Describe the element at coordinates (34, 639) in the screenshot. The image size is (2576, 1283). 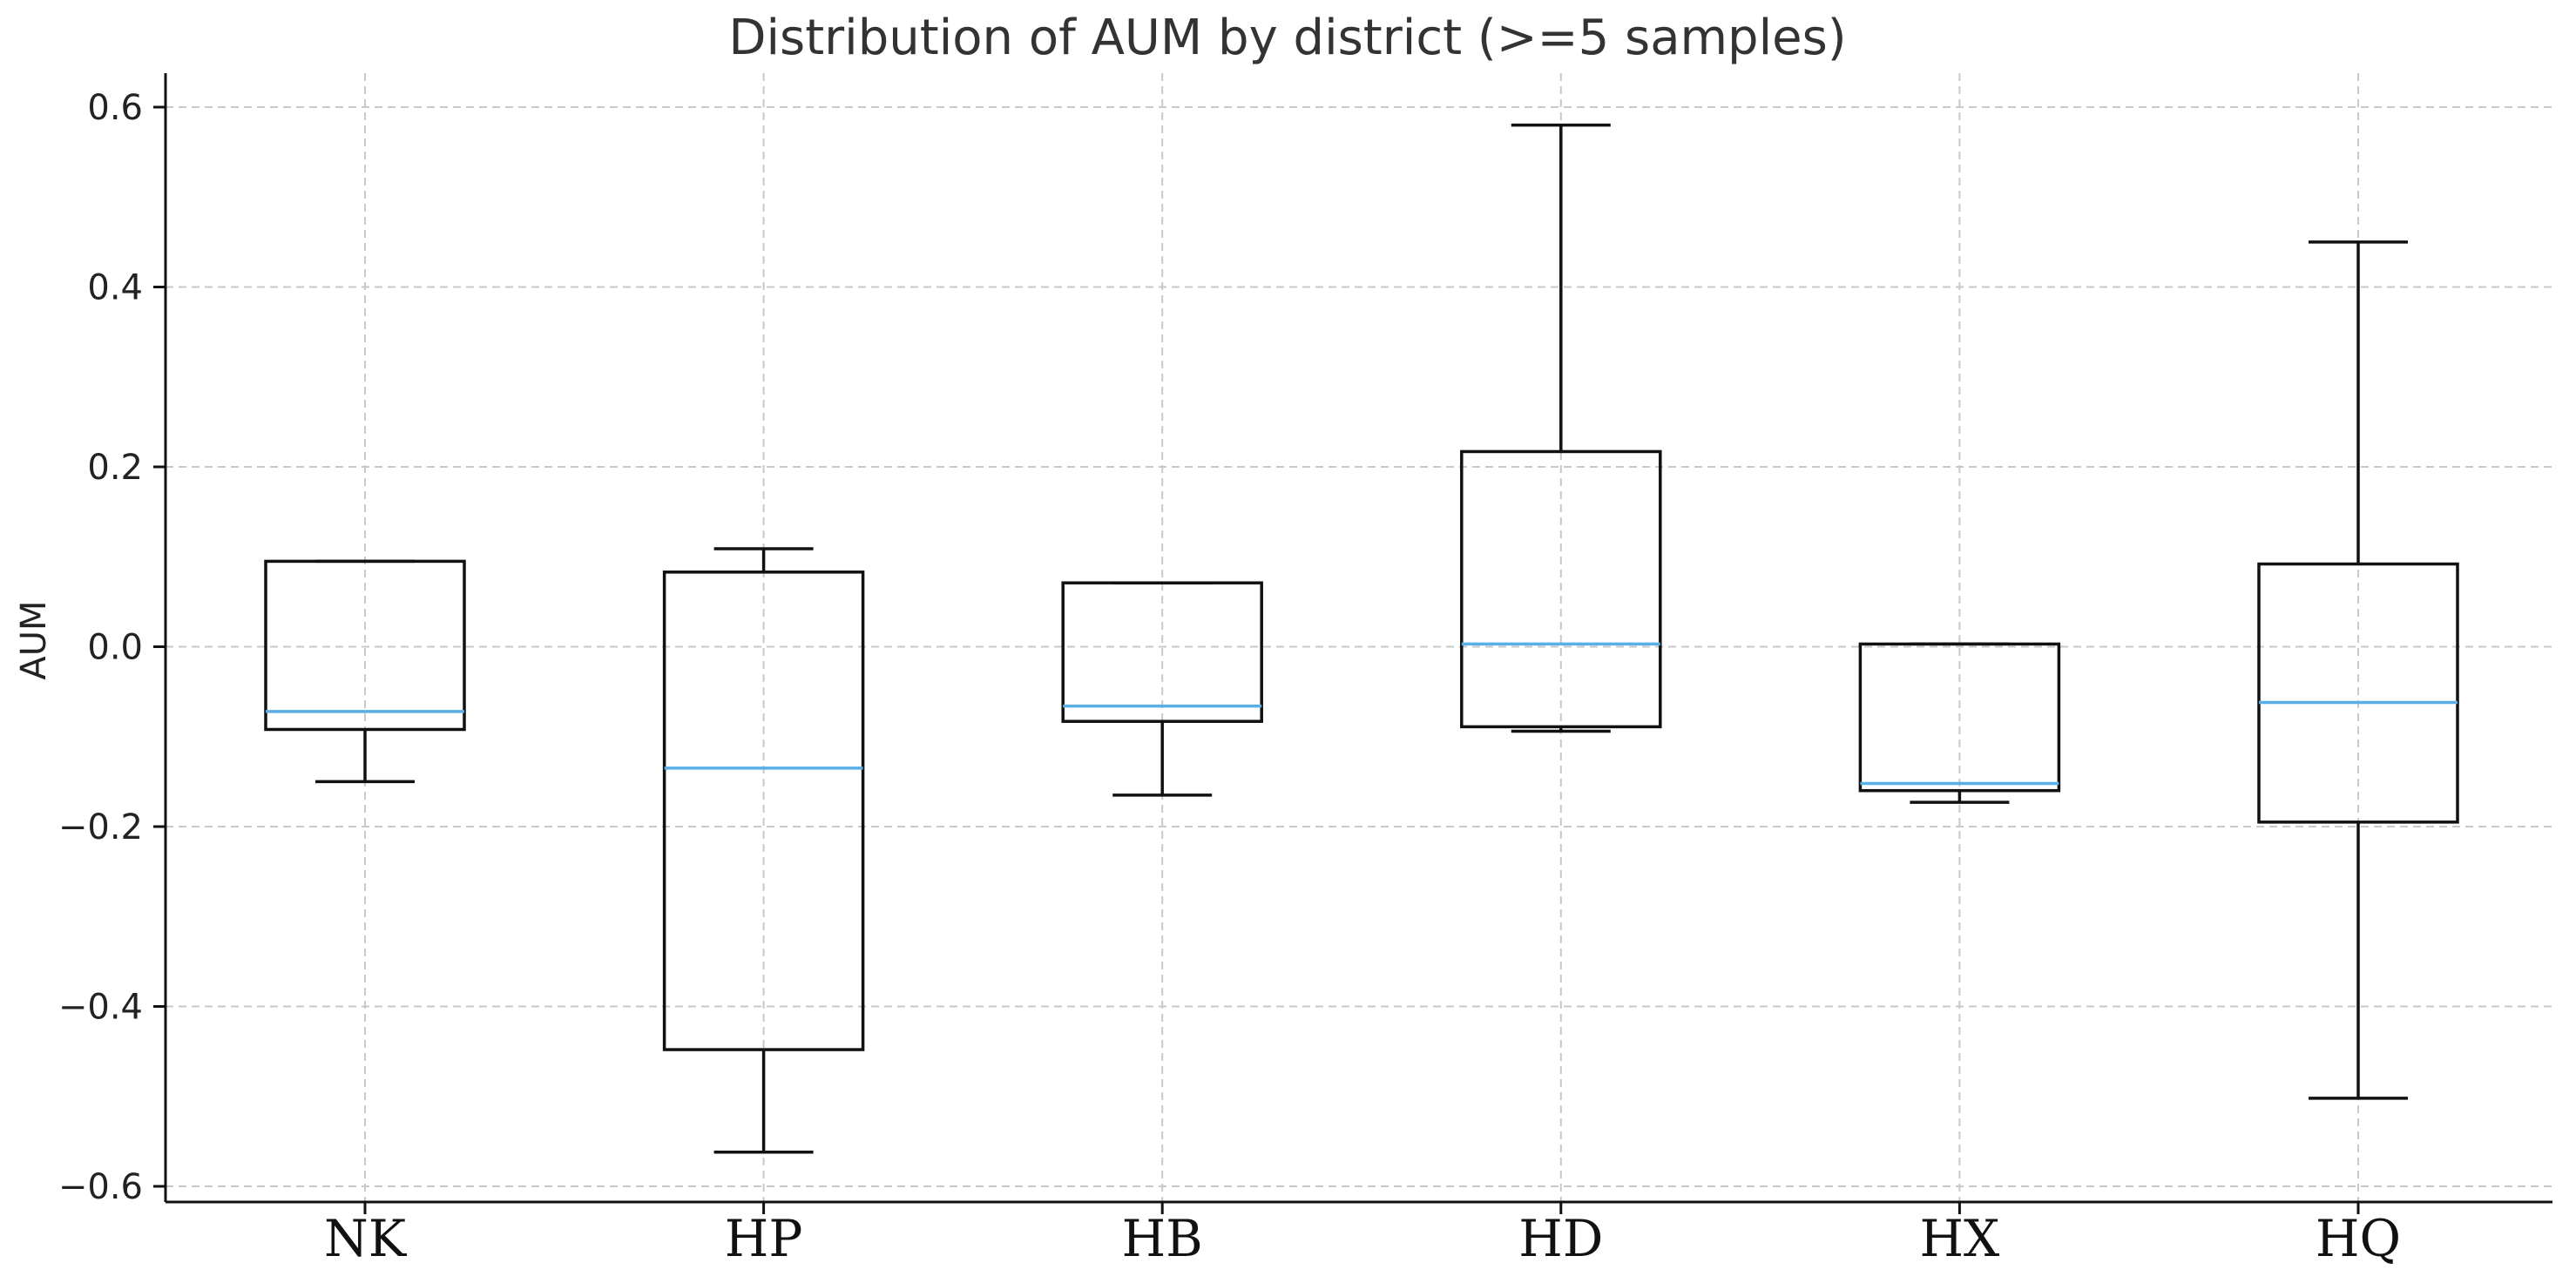
I see `y-axis-label: AUM` at that location.